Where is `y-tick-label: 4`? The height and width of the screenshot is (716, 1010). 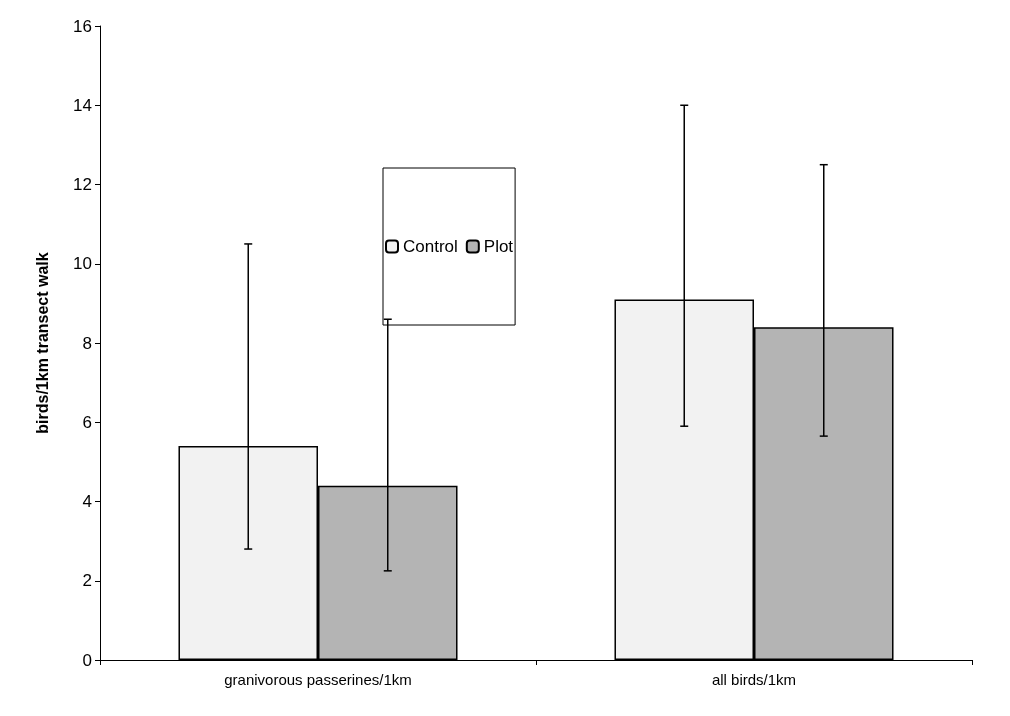
y-tick-label: 4 is located at coordinates (87, 501).